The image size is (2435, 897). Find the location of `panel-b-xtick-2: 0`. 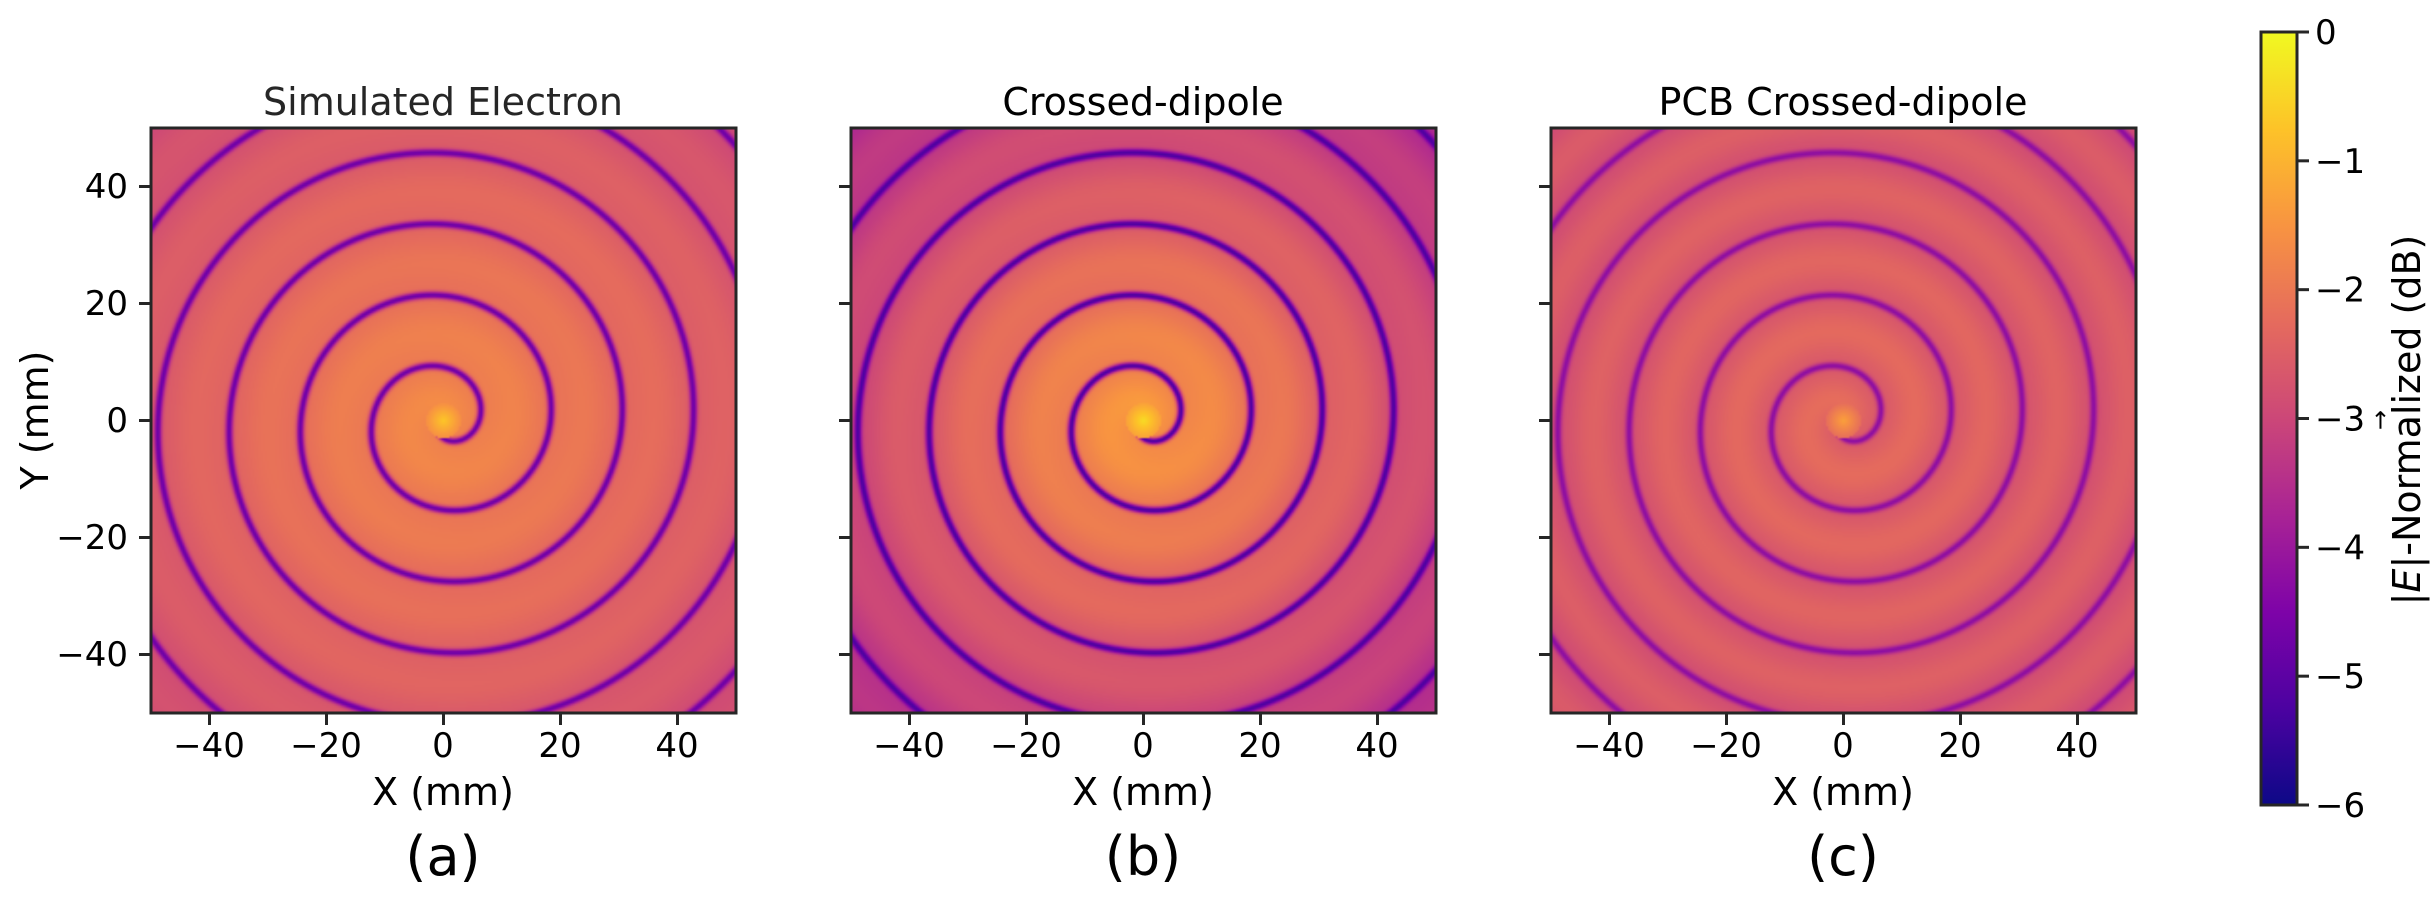

panel-b-xtick-2: 0 is located at coordinates (1143, 746).